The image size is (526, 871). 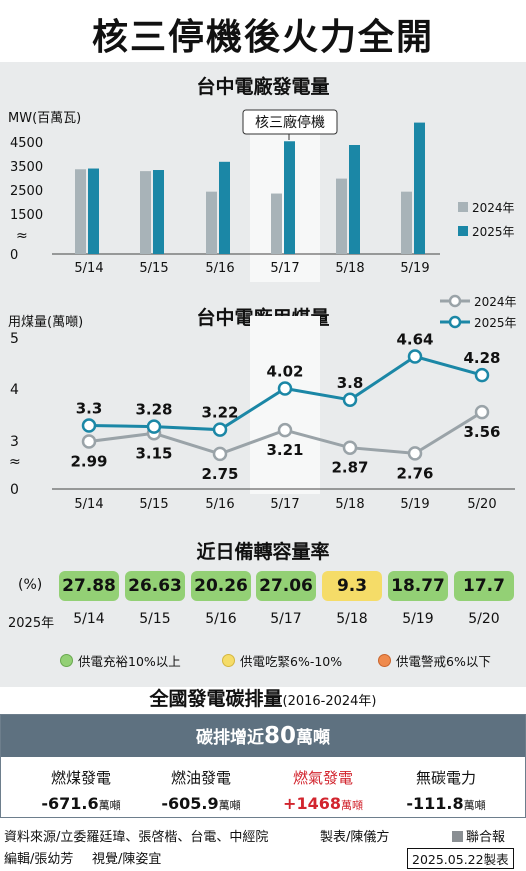 I want to click on fuel-gas: 燃氣發電 +1468萬噸, so click(x=323, y=791).